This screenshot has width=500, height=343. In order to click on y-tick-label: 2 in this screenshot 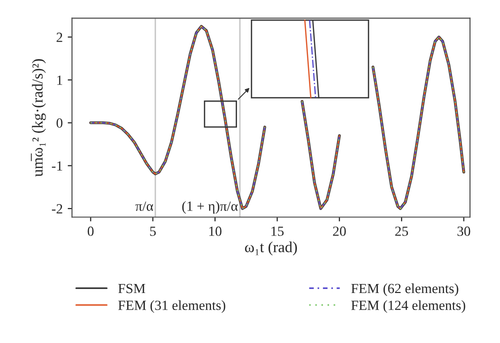, I will do `click(59, 37)`.